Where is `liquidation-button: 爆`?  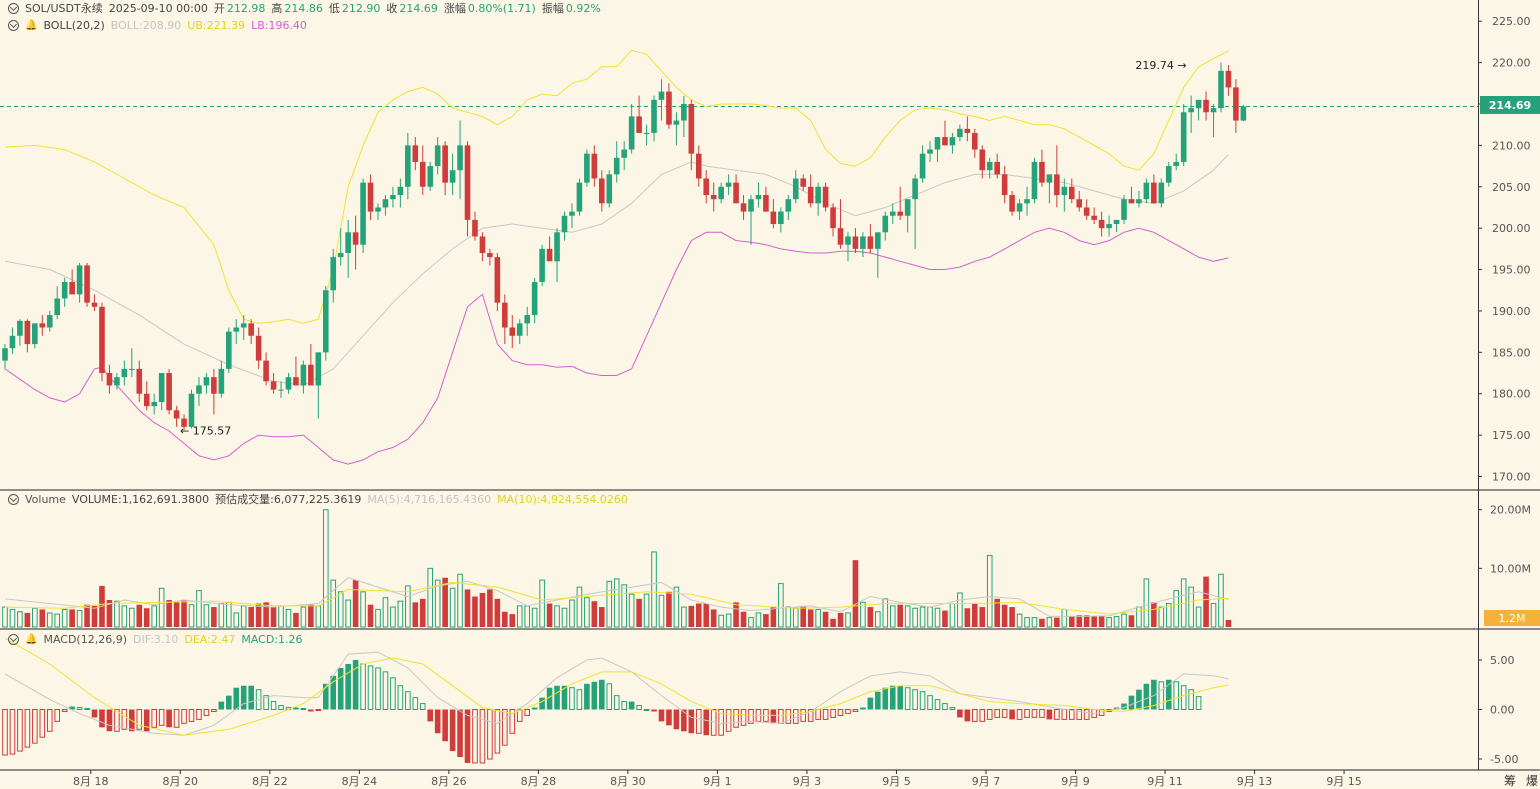 liquidation-button: 爆 is located at coordinates (1532, 781).